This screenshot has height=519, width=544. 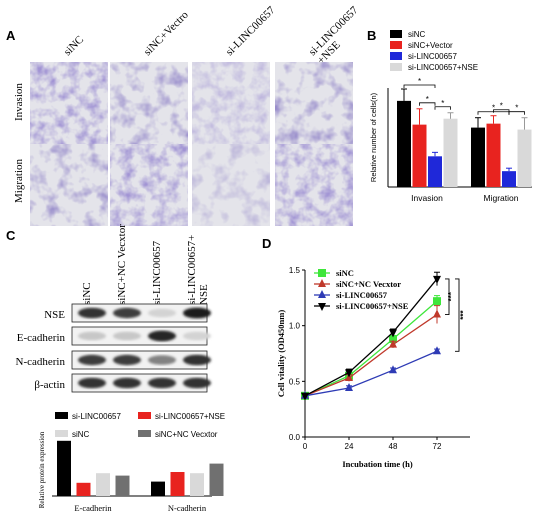 What do you see at coordinates (187, 508) in the screenshot?
I see `x-tick-label: N-cadherin` at bounding box center [187, 508].